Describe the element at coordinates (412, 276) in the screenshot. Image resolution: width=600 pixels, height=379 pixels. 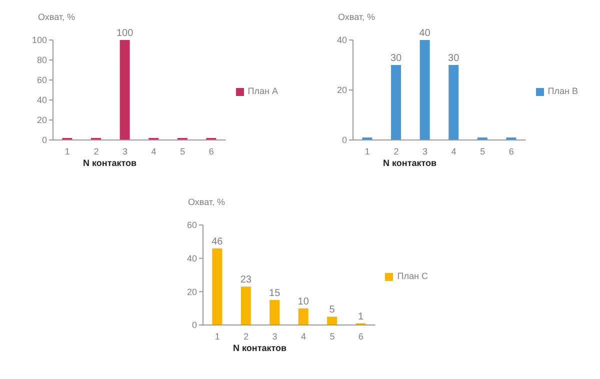
I see `legend-label: План С` at that location.